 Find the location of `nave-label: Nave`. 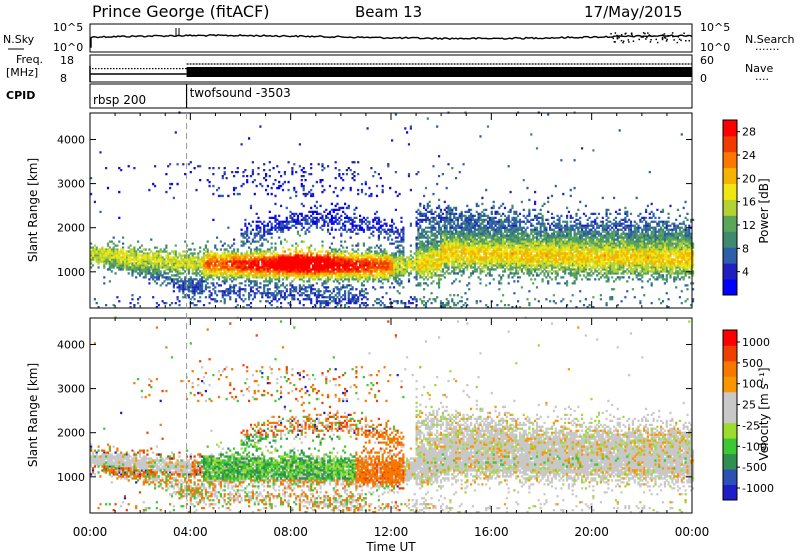

nave-label: Nave is located at coordinates (759, 68).